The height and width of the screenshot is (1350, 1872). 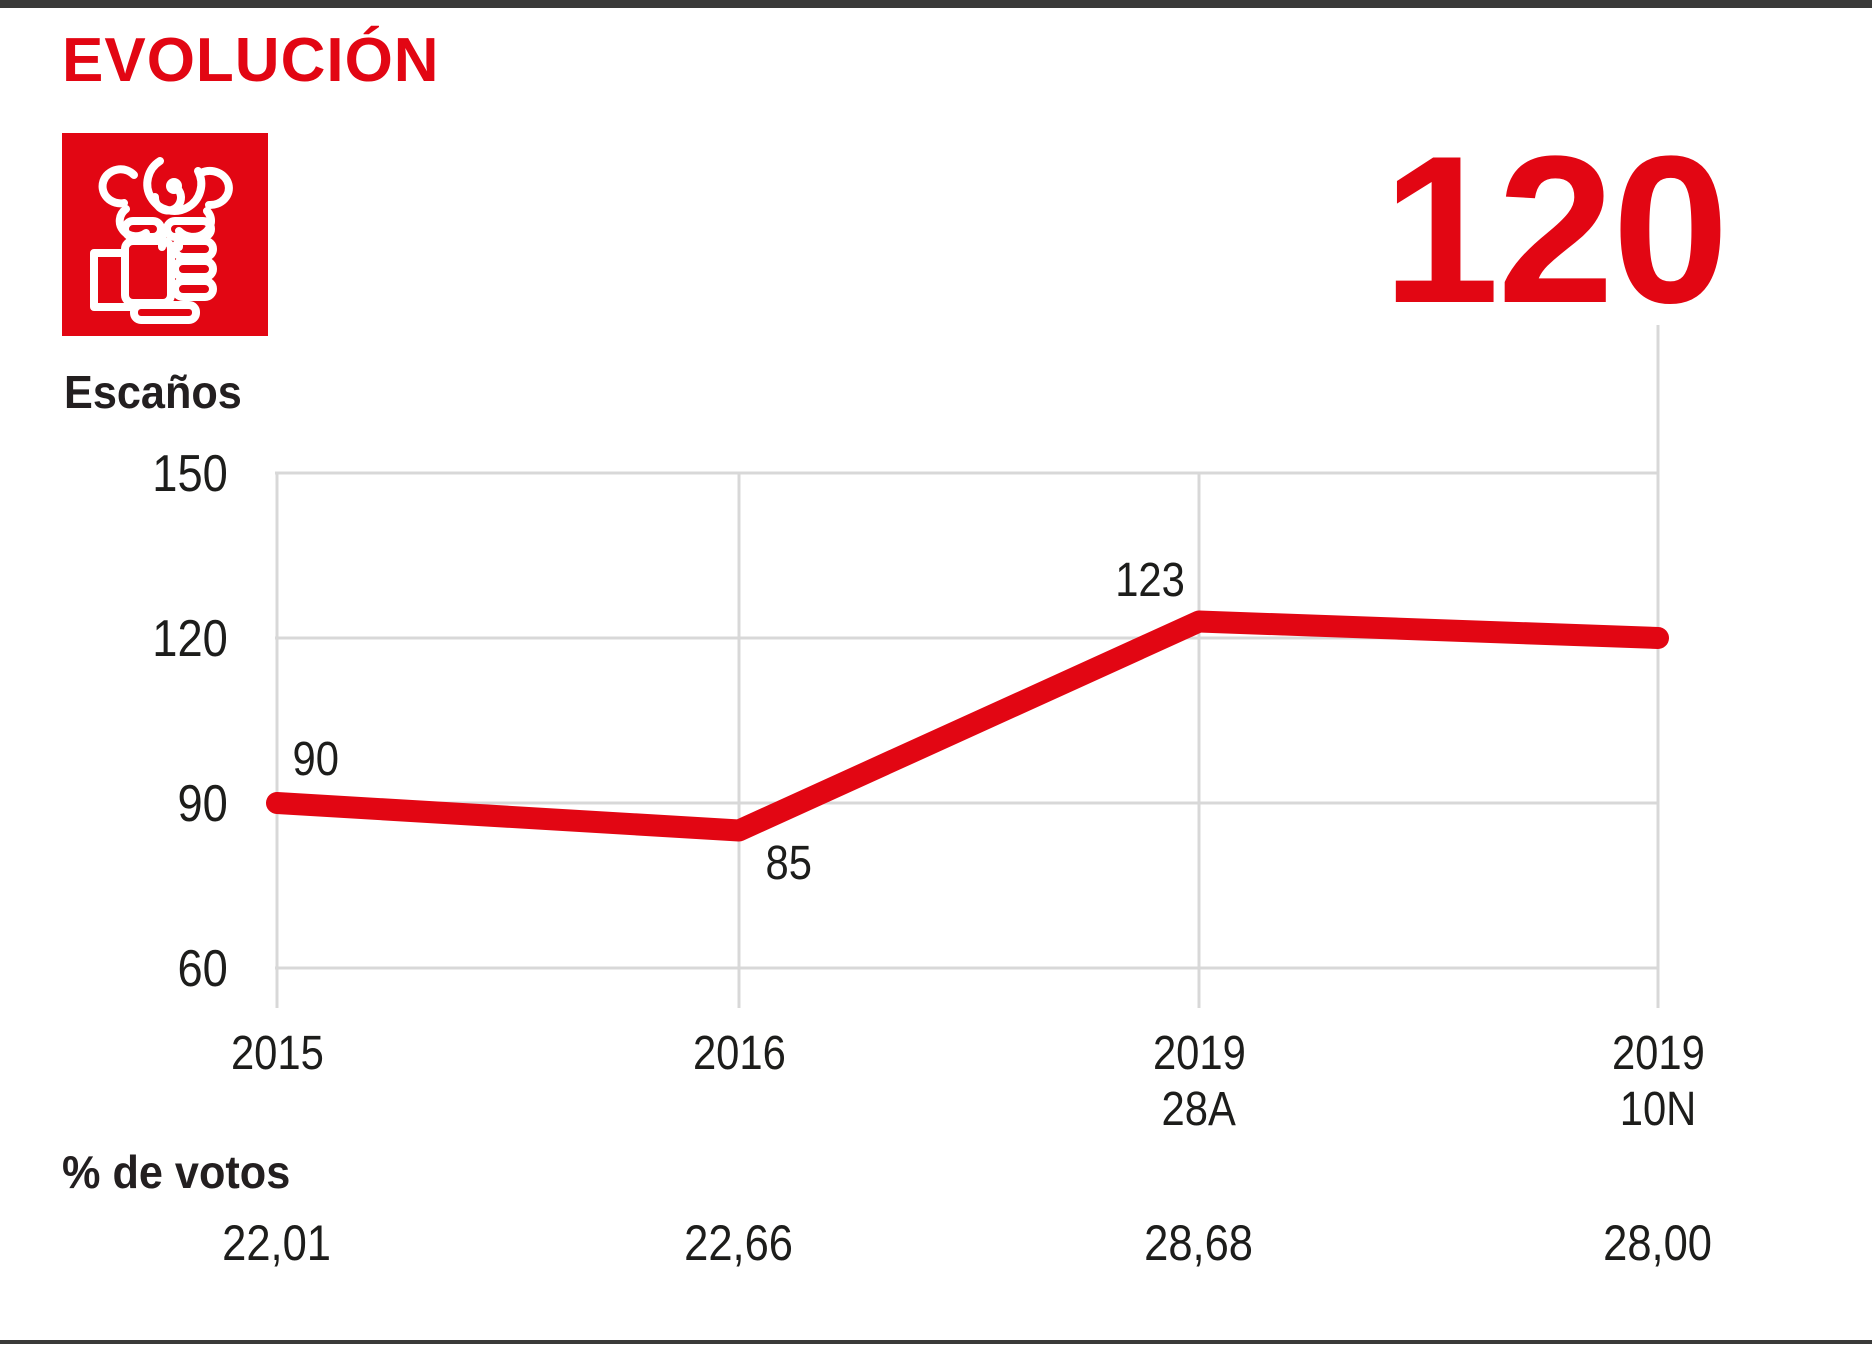 What do you see at coordinates (158, 392) in the screenshot?
I see `seats-axis-title: Escaños` at bounding box center [158, 392].